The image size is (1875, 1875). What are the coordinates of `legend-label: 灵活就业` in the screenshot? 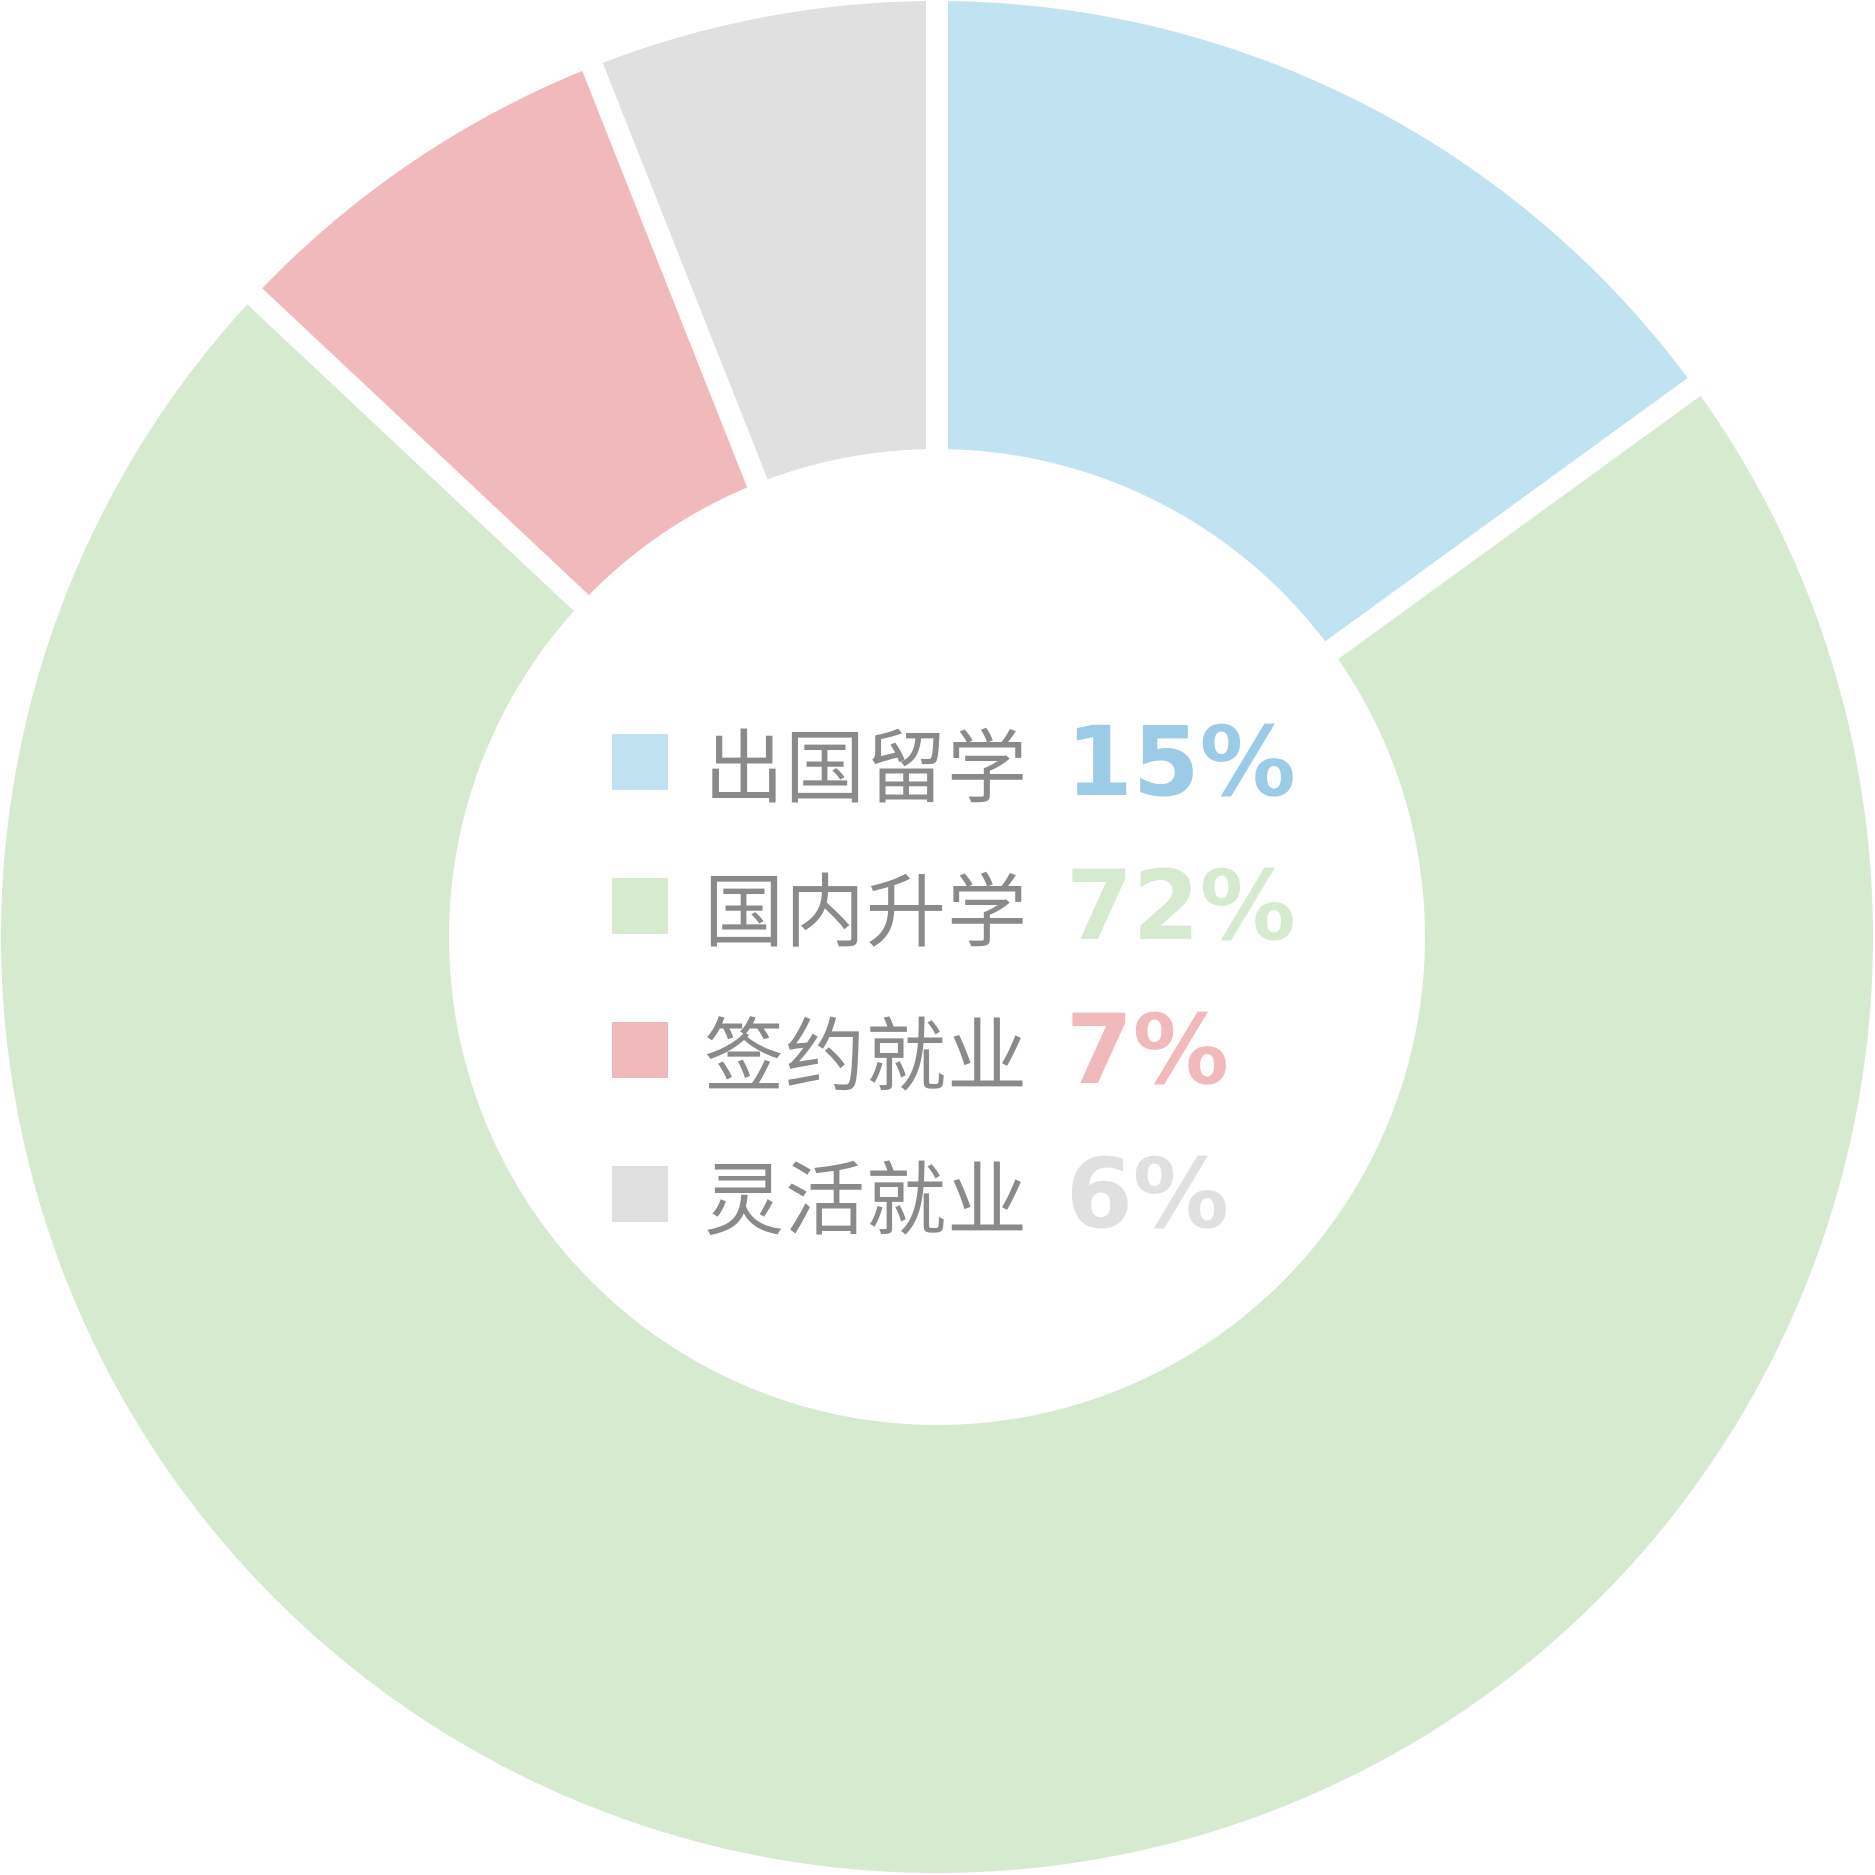 It's located at (866, 1200).